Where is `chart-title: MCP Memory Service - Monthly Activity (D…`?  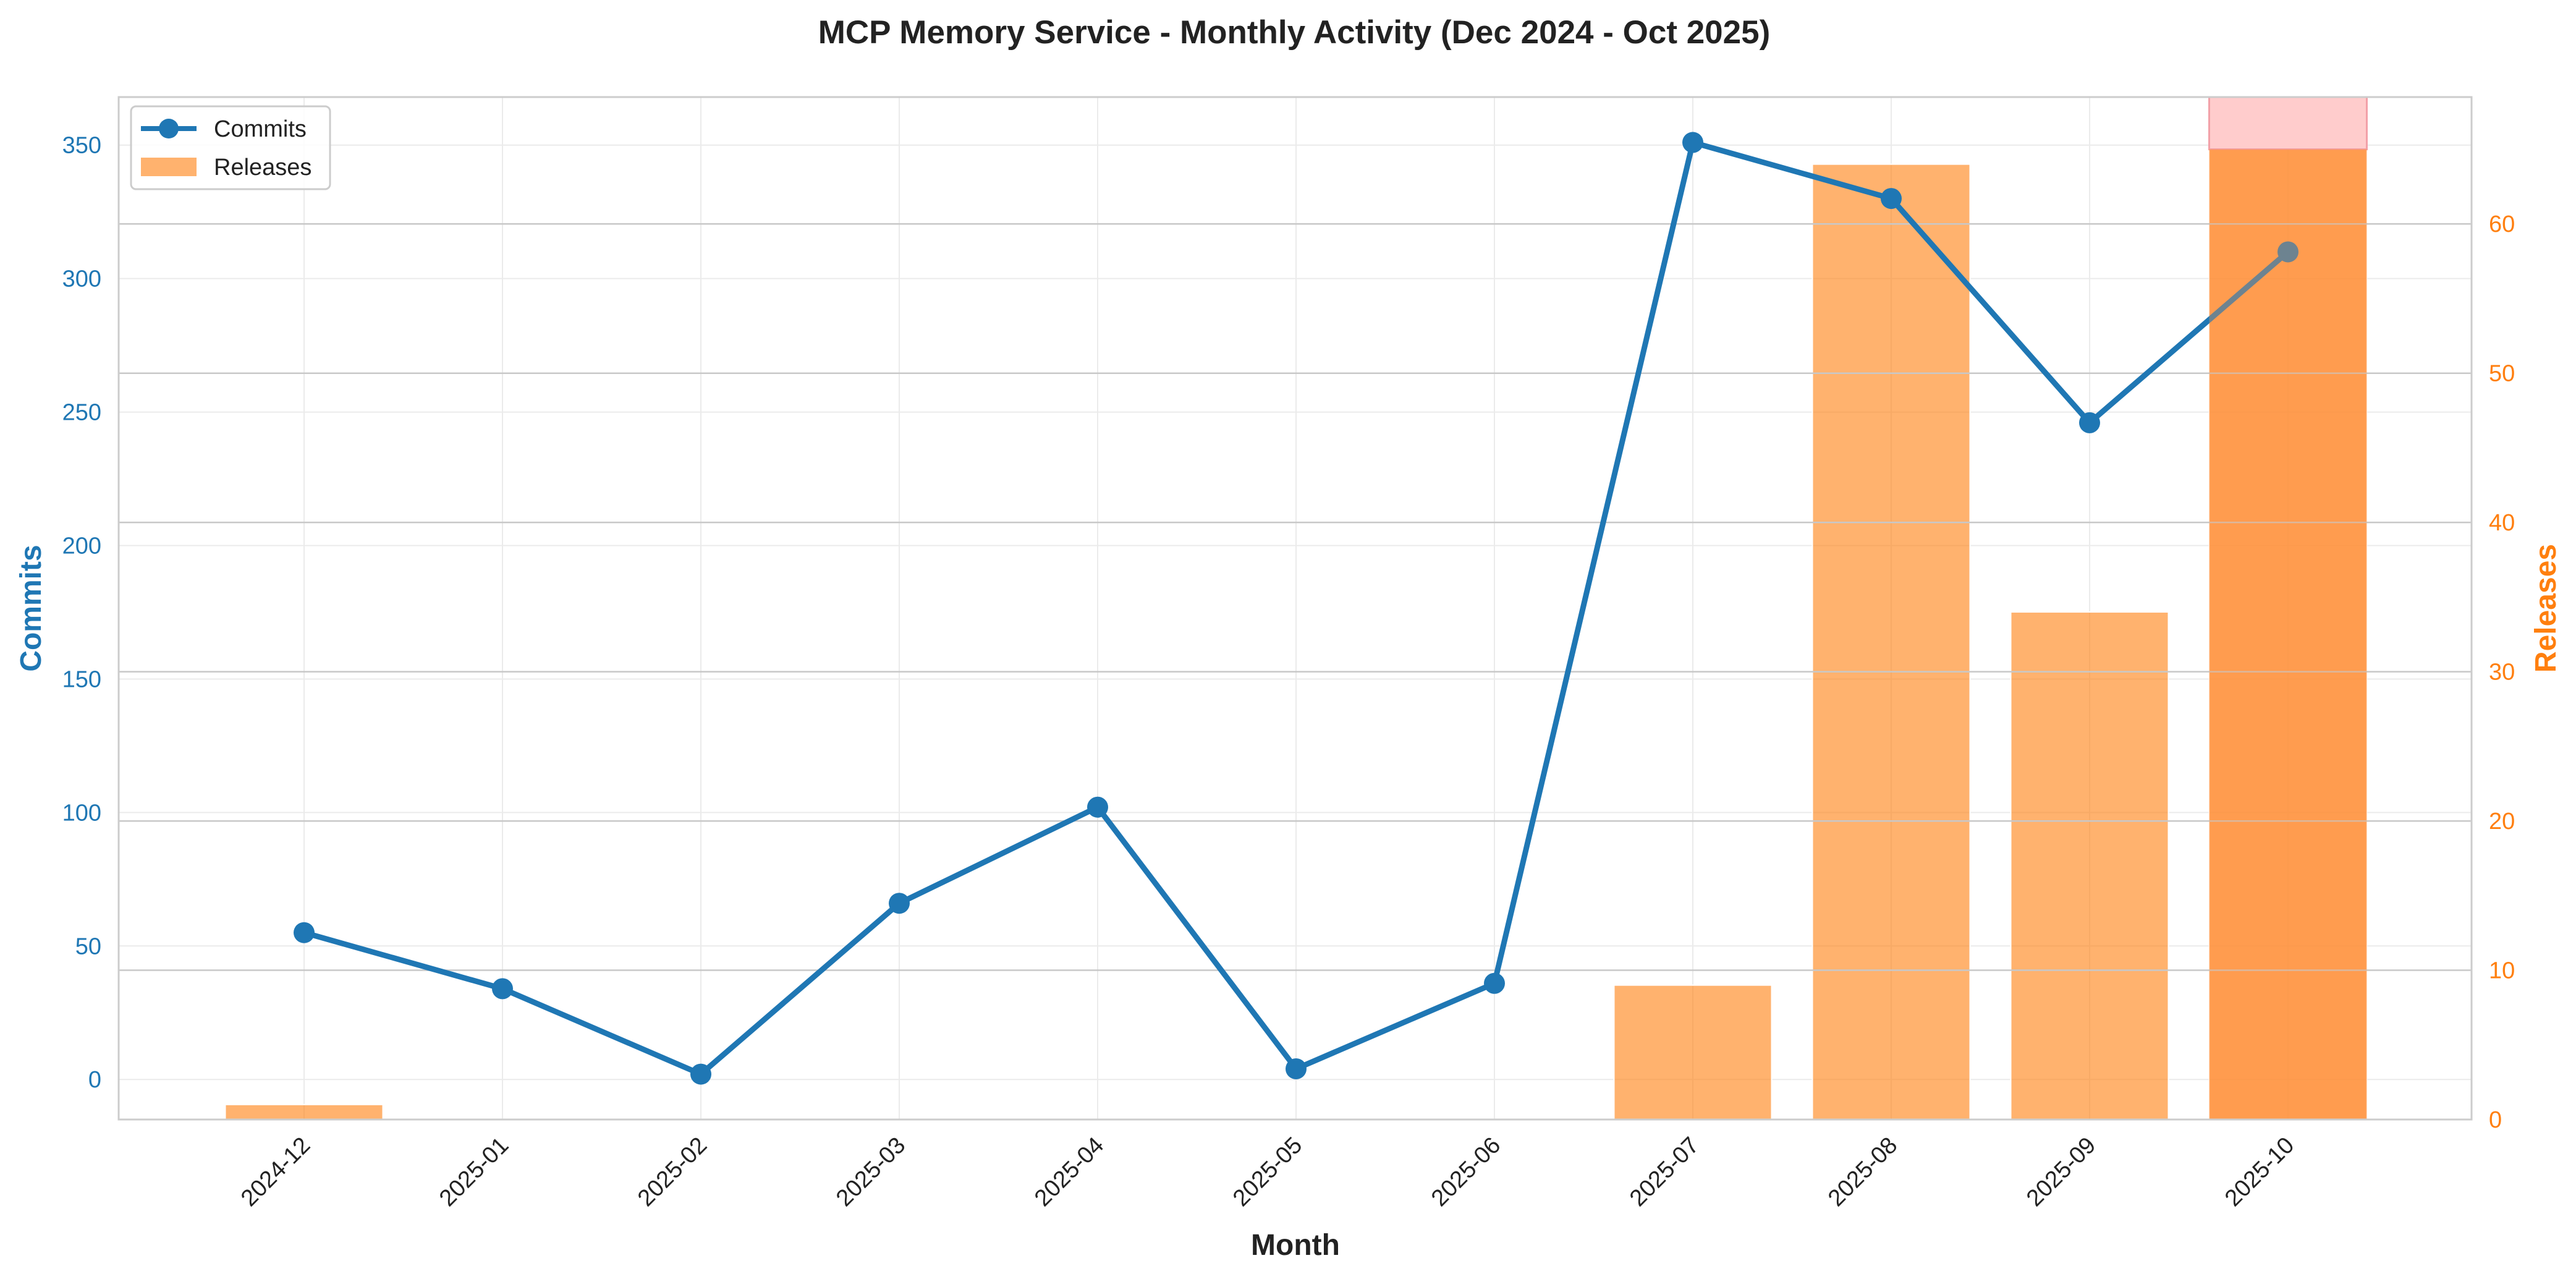 chart-title: MCP Memory Service - Monthly Activity (D… is located at coordinates (1294, 32).